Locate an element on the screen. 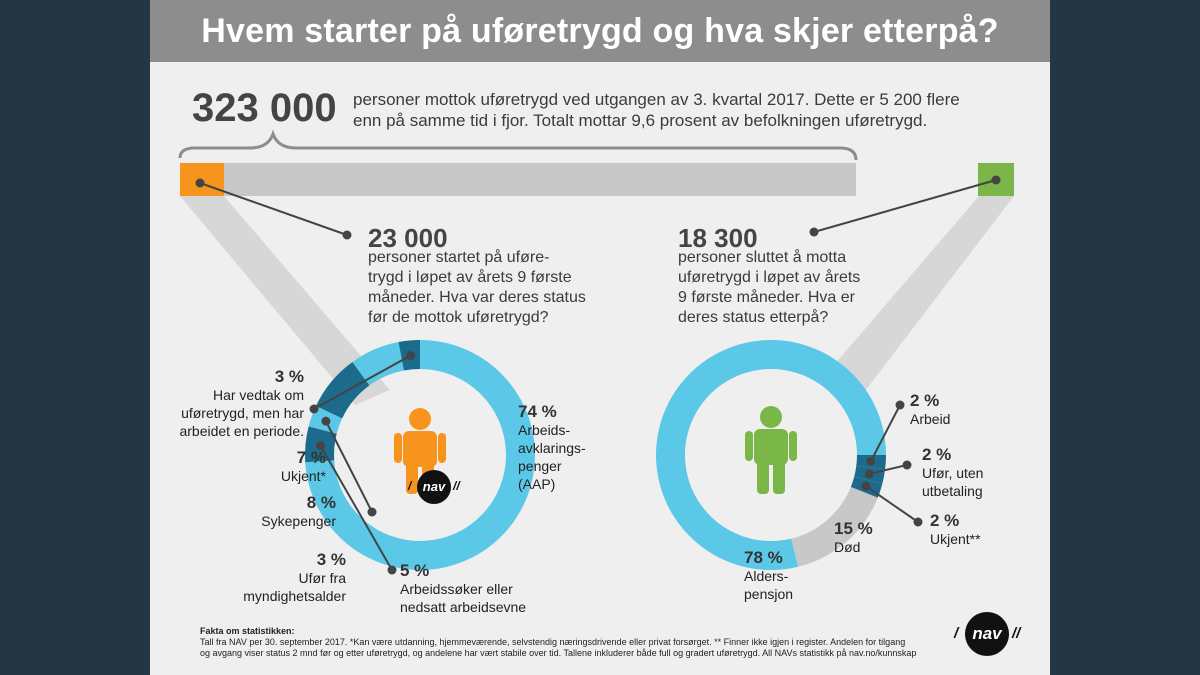  label-aap-line1: Arbeids- is located at coordinates (544, 430).